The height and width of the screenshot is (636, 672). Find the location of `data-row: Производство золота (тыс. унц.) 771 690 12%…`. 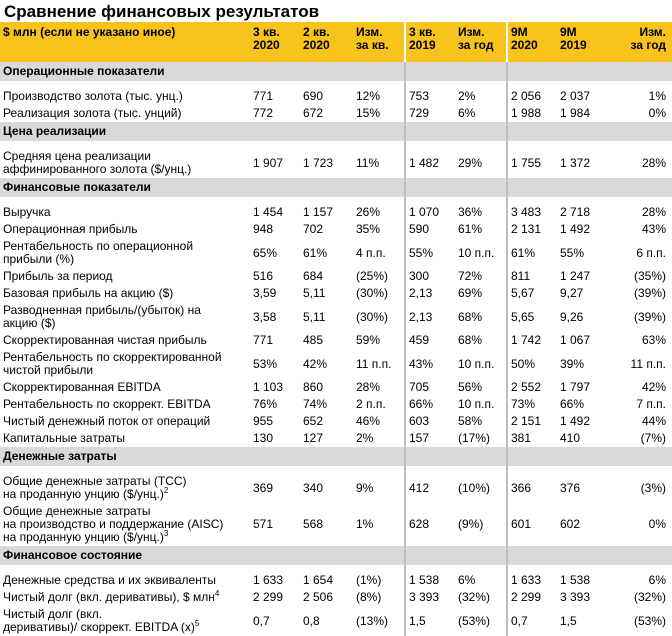

data-row: Производство золота (тыс. унц.) 771 690 12%… is located at coordinates (336, 93).